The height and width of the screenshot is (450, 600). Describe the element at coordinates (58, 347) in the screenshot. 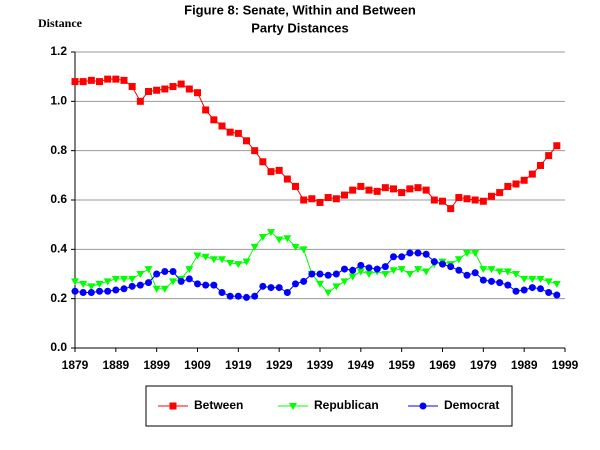

I see `y-tick-label: 0.0` at that location.